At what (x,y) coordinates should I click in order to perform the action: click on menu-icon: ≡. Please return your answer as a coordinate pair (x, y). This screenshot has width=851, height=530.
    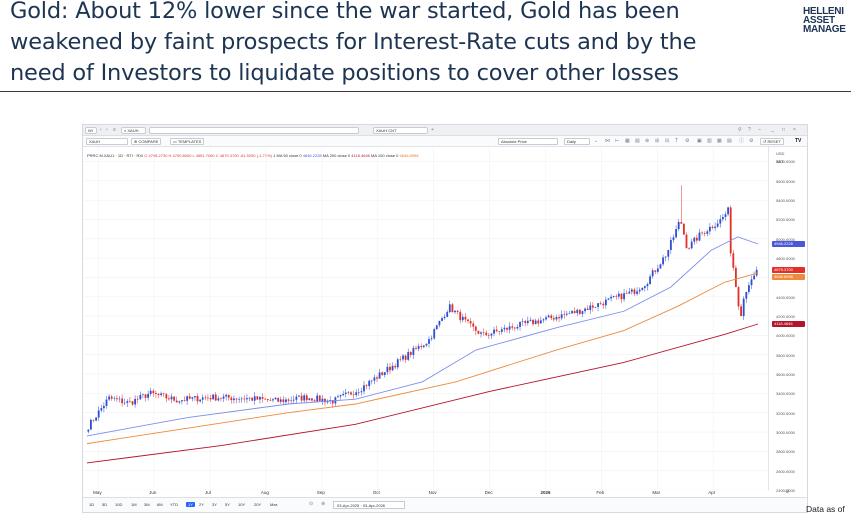
    Looking at the image, I should click on (114, 130).